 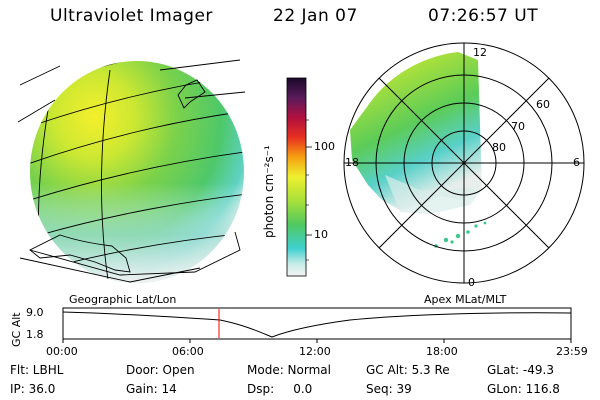 I want to click on y-tick-high: 9.0, so click(x=35, y=312).